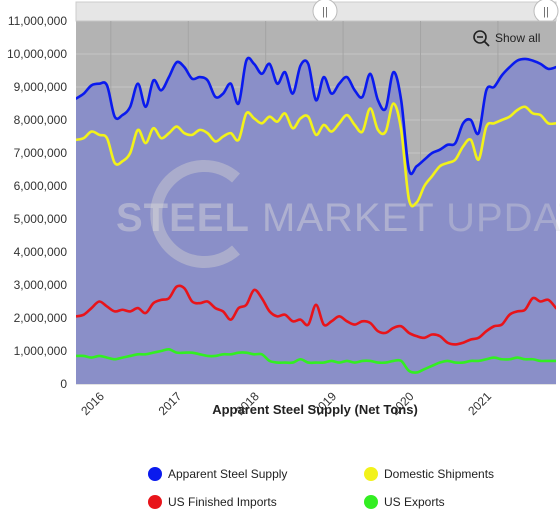 The image size is (560, 511). Describe the element at coordinates (480, 37) in the screenshot. I see `zoom-out-icon` at that location.